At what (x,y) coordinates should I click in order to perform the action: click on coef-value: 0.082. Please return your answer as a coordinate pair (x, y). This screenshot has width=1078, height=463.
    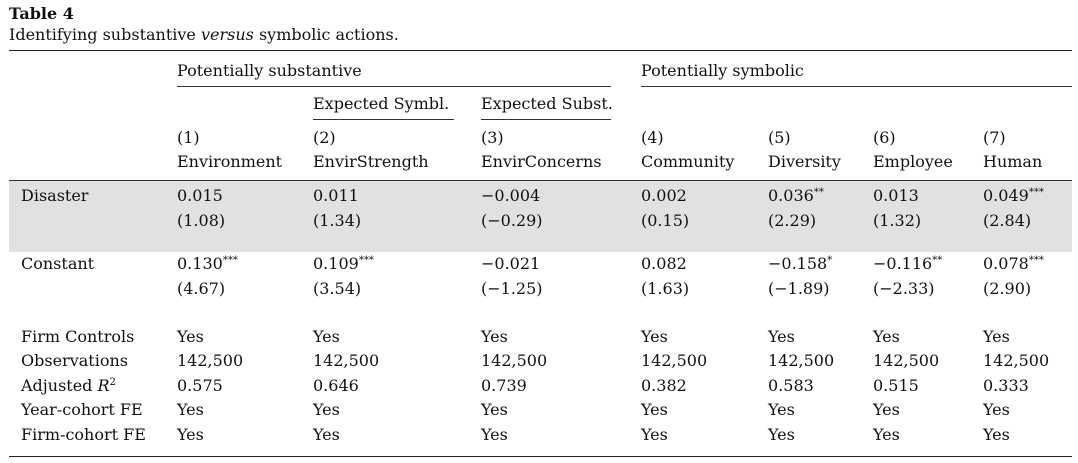
    Looking at the image, I should click on (664, 263).